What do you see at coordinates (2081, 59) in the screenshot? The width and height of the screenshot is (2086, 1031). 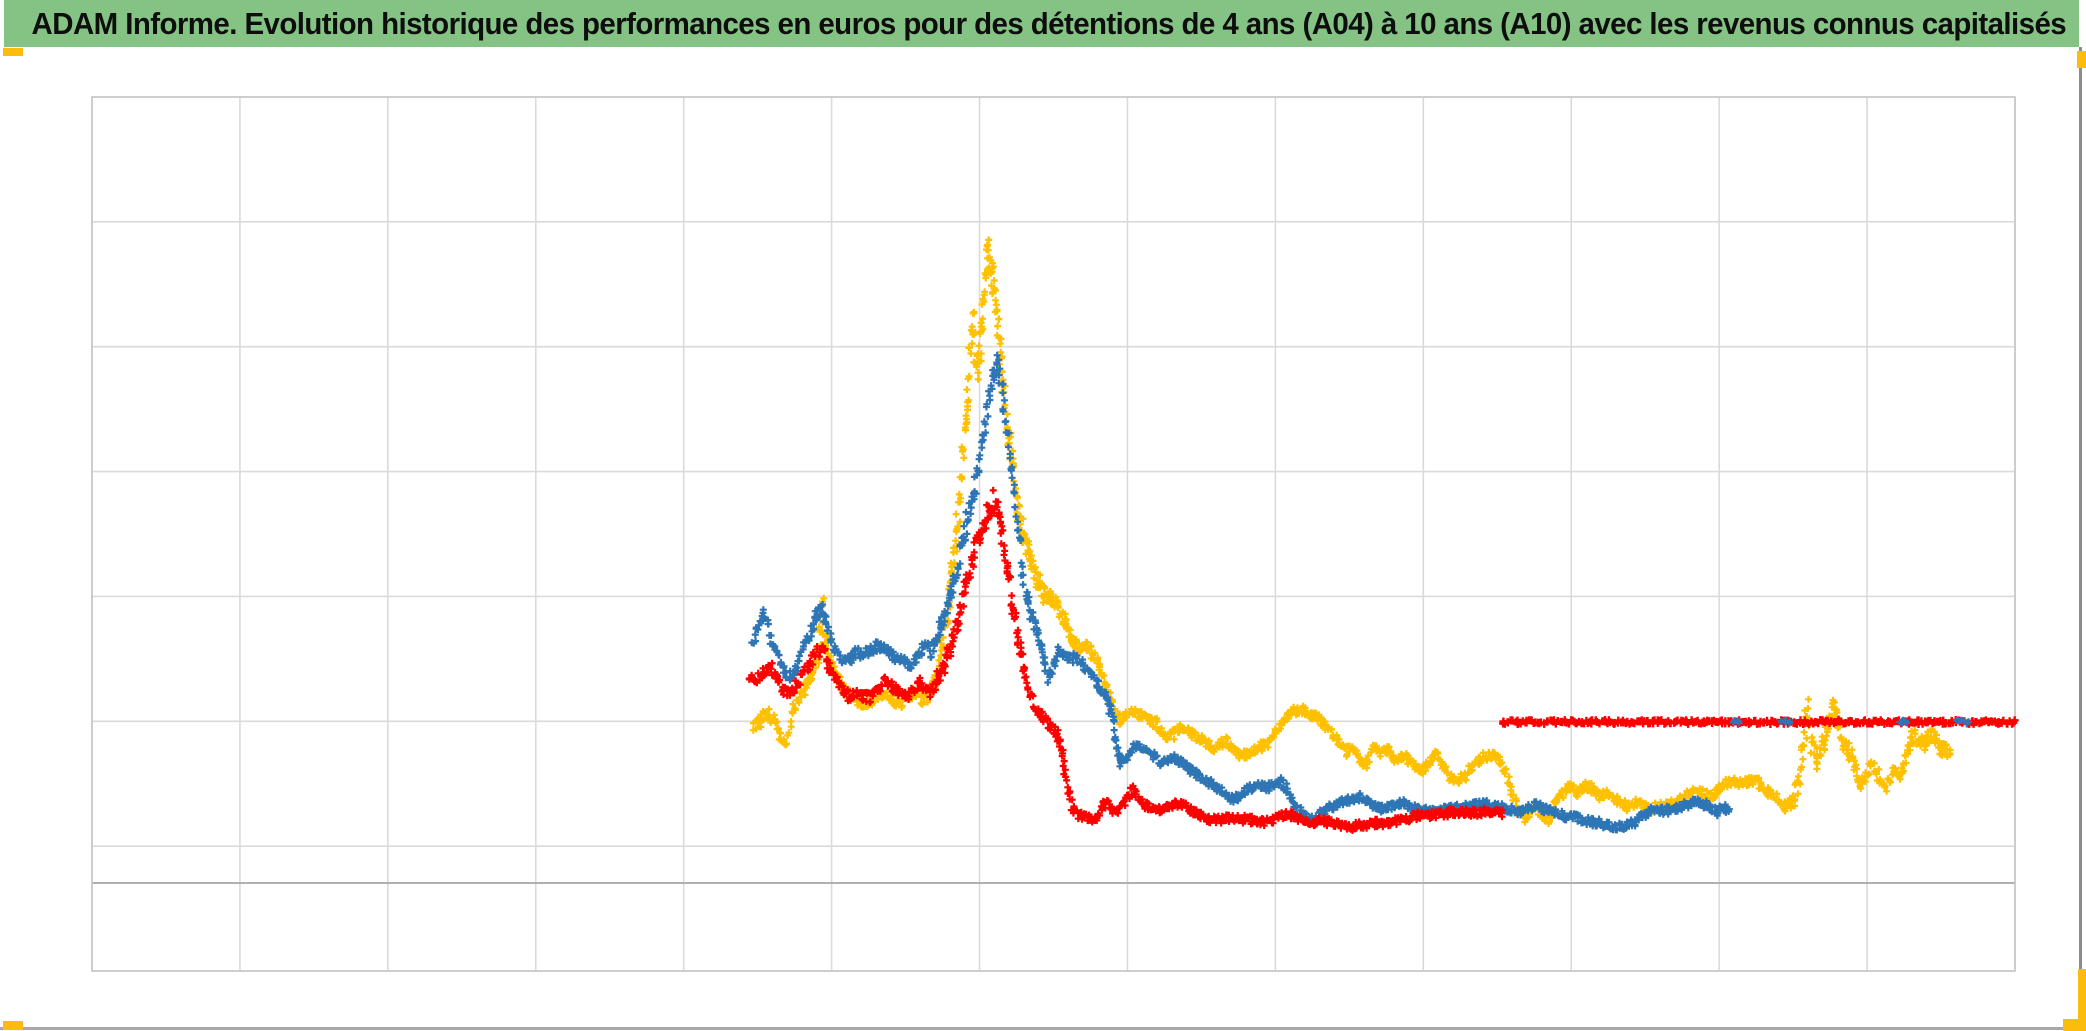 I see `corner-mark-top-right` at bounding box center [2081, 59].